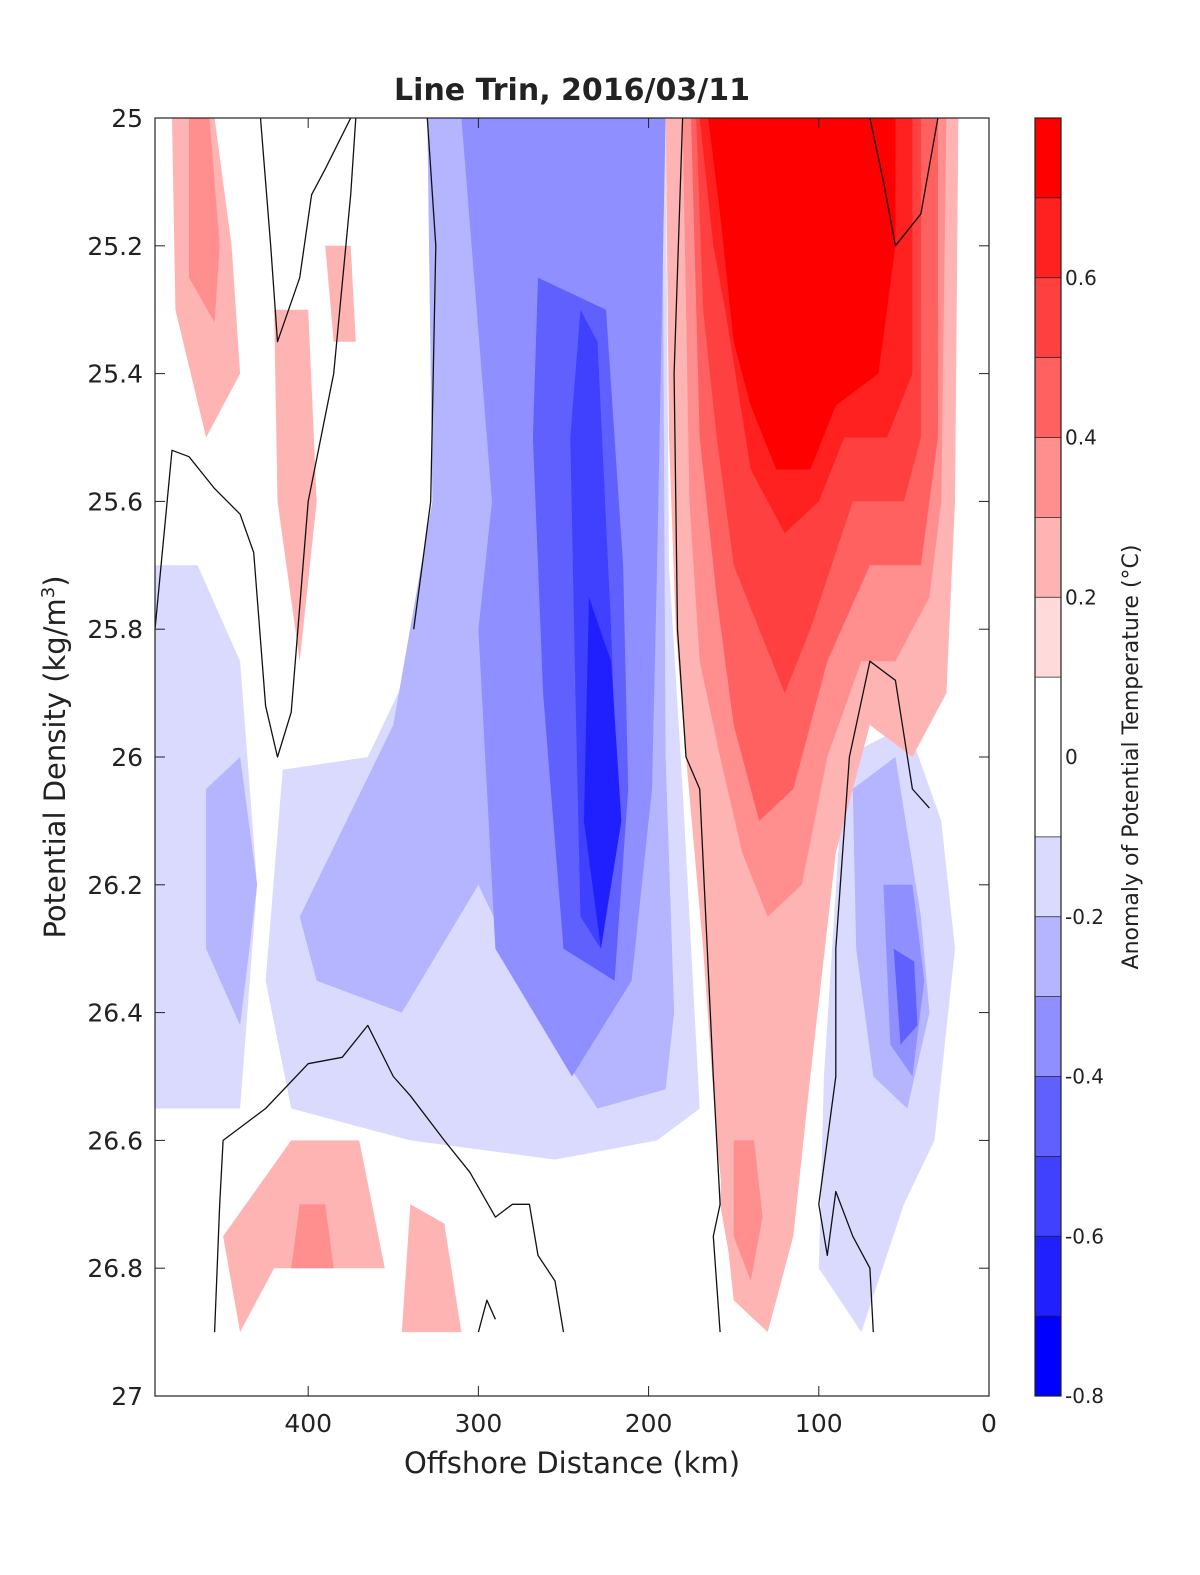 This screenshot has height=1575, width=1200. I want to click on colorbar: 0.6 0.4 0.2 0 -0.2 -0.4 -0.6 -0.8, so click(1069, 762).